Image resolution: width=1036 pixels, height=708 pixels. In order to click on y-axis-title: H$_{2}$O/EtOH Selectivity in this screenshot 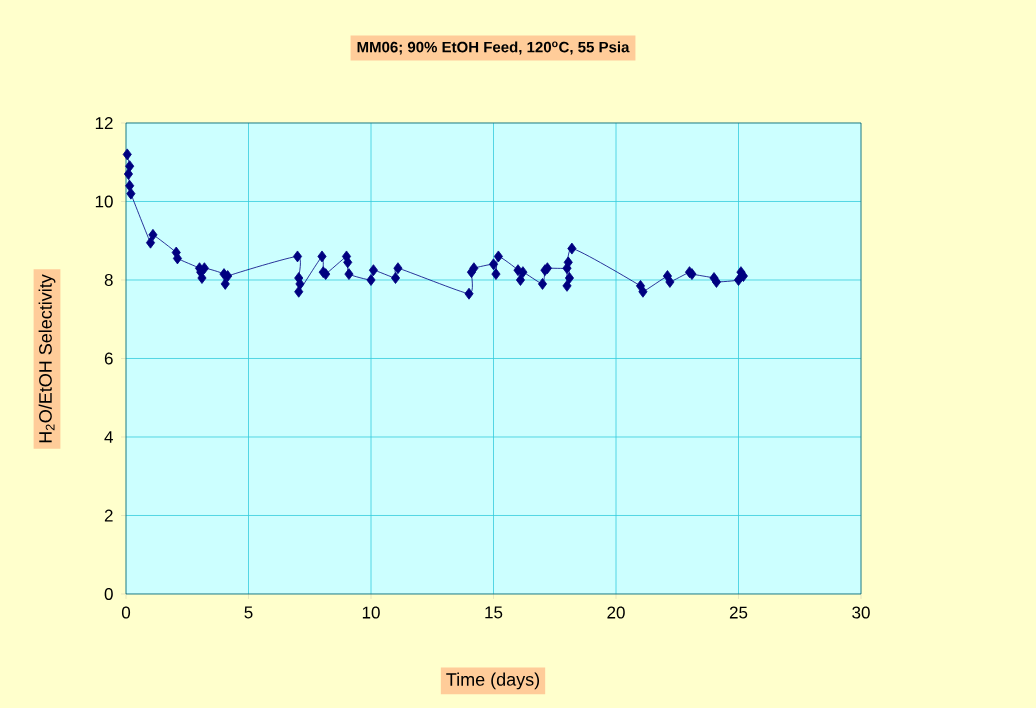, I will do `click(47, 358)`.